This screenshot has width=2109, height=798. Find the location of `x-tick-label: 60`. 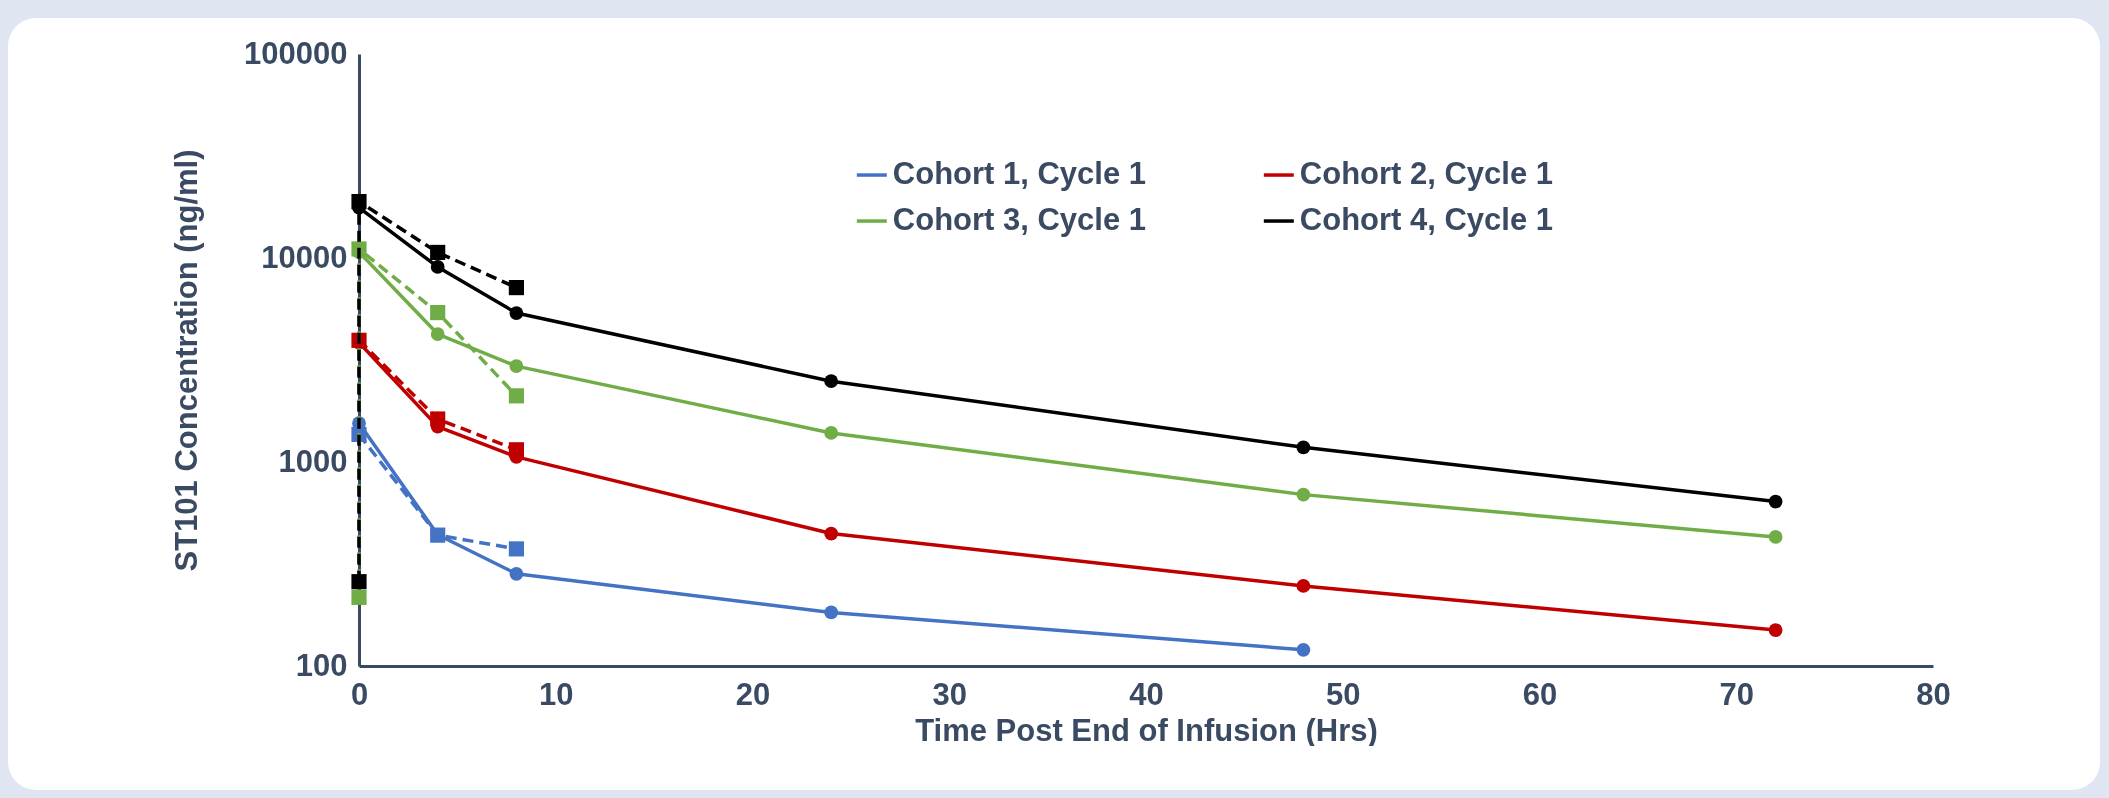

x-tick-label: 60 is located at coordinates (1540, 694).